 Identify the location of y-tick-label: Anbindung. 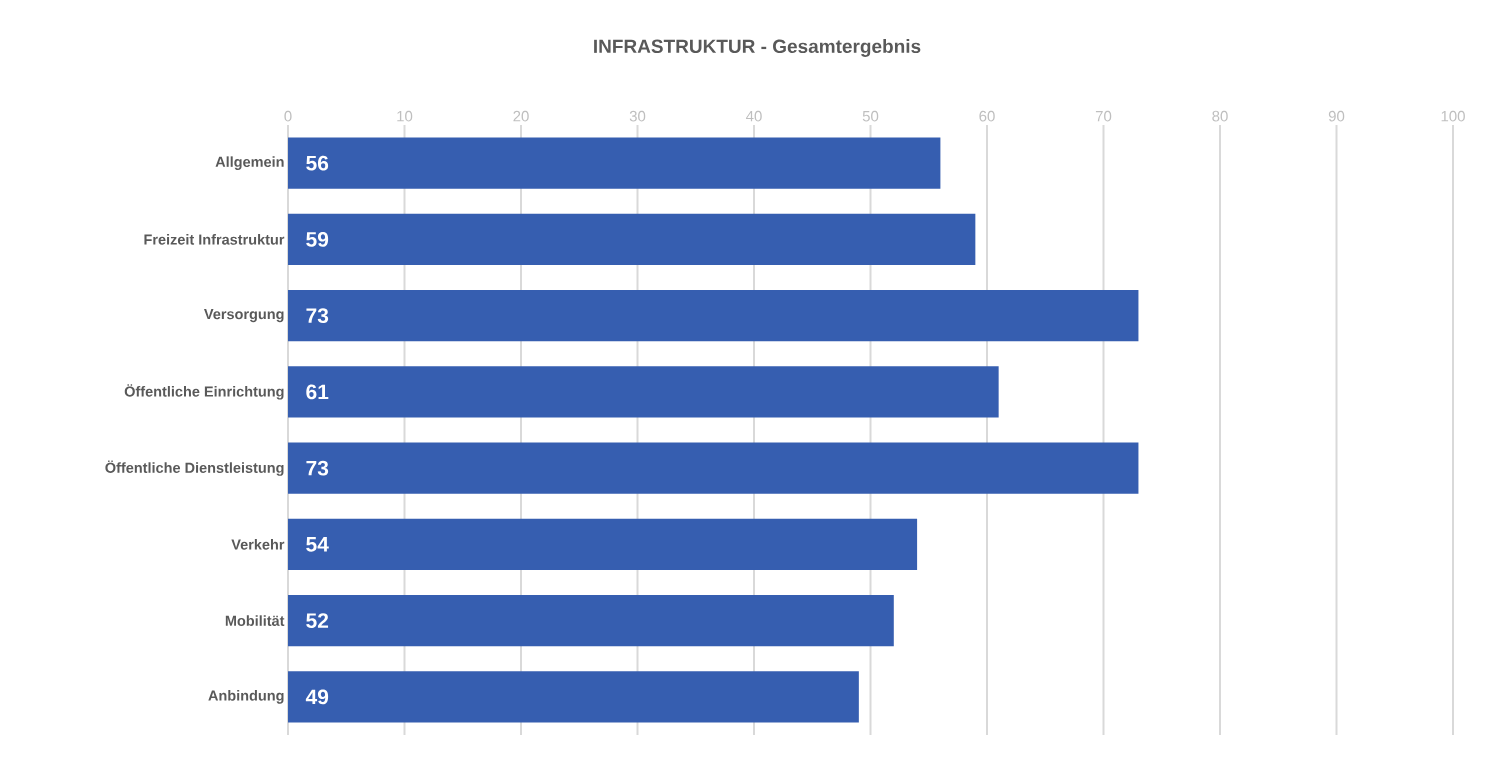
(246, 697).